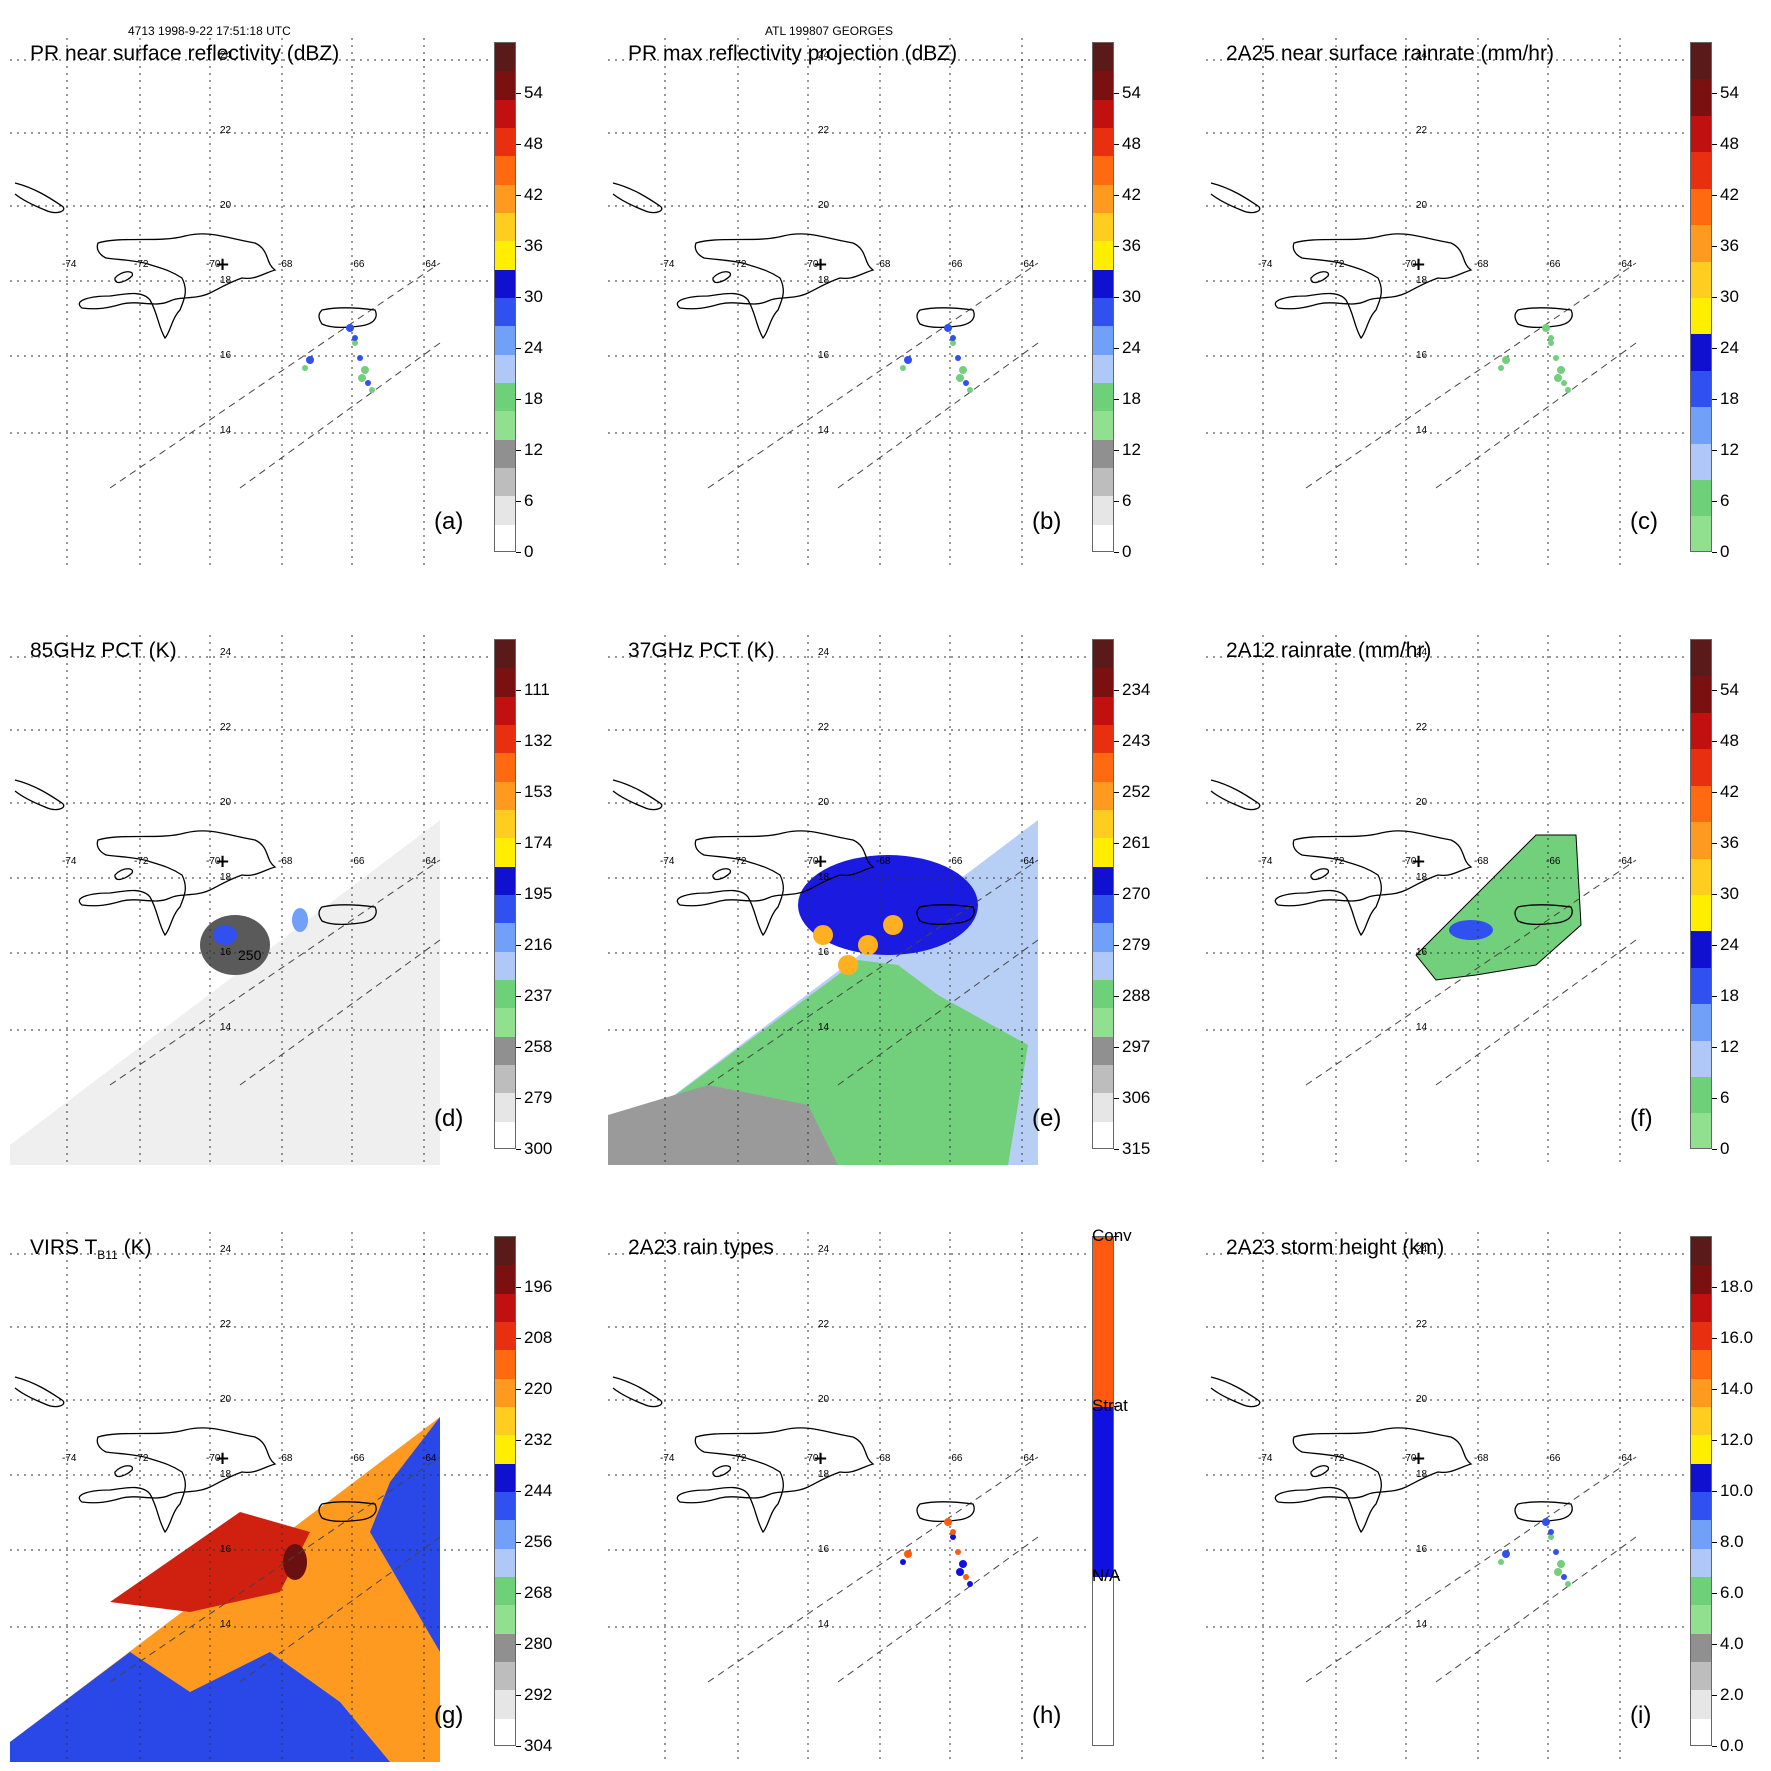 The height and width of the screenshot is (1771, 1771). Describe the element at coordinates (1732, 1745) in the screenshot. I see `colorbar-tick-label: 0.0` at that location.